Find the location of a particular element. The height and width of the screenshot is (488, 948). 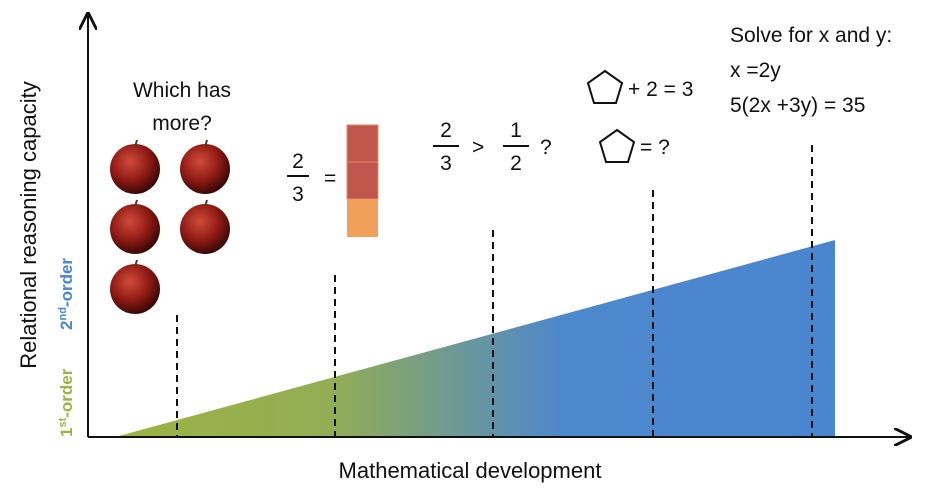

second-order-label: 2nd-order is located at coordinates (66, 294).